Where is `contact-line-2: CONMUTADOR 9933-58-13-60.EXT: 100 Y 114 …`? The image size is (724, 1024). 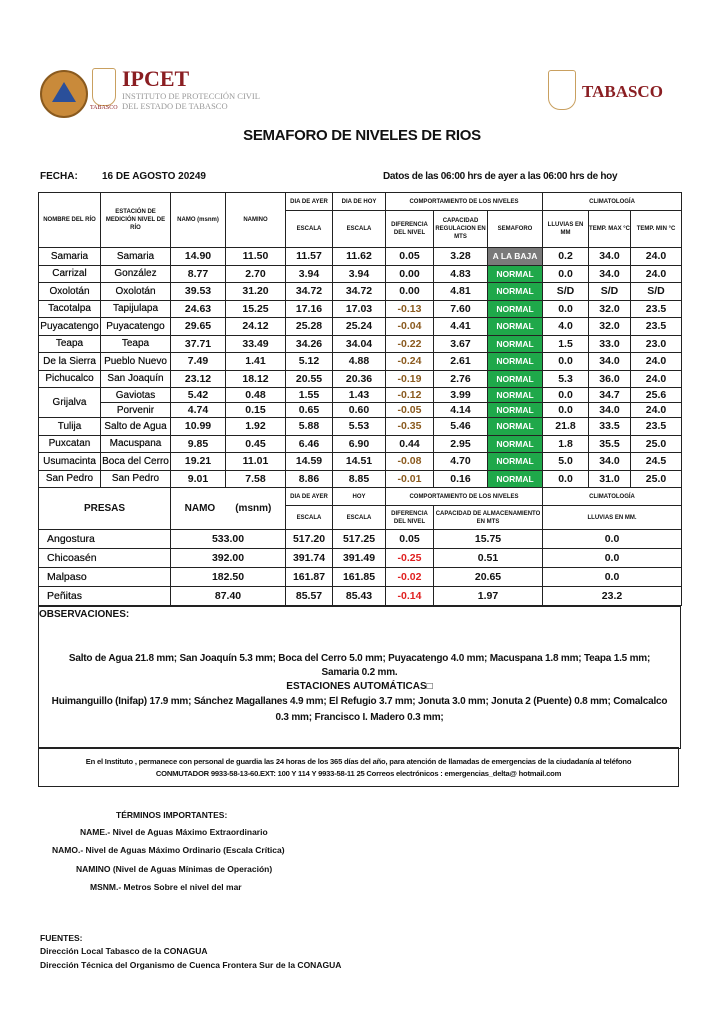
contact-line-2: CONMUTADOR 9933-58-13-60.EXT: 100 Y 114 … is located at coordinates (358, 773).